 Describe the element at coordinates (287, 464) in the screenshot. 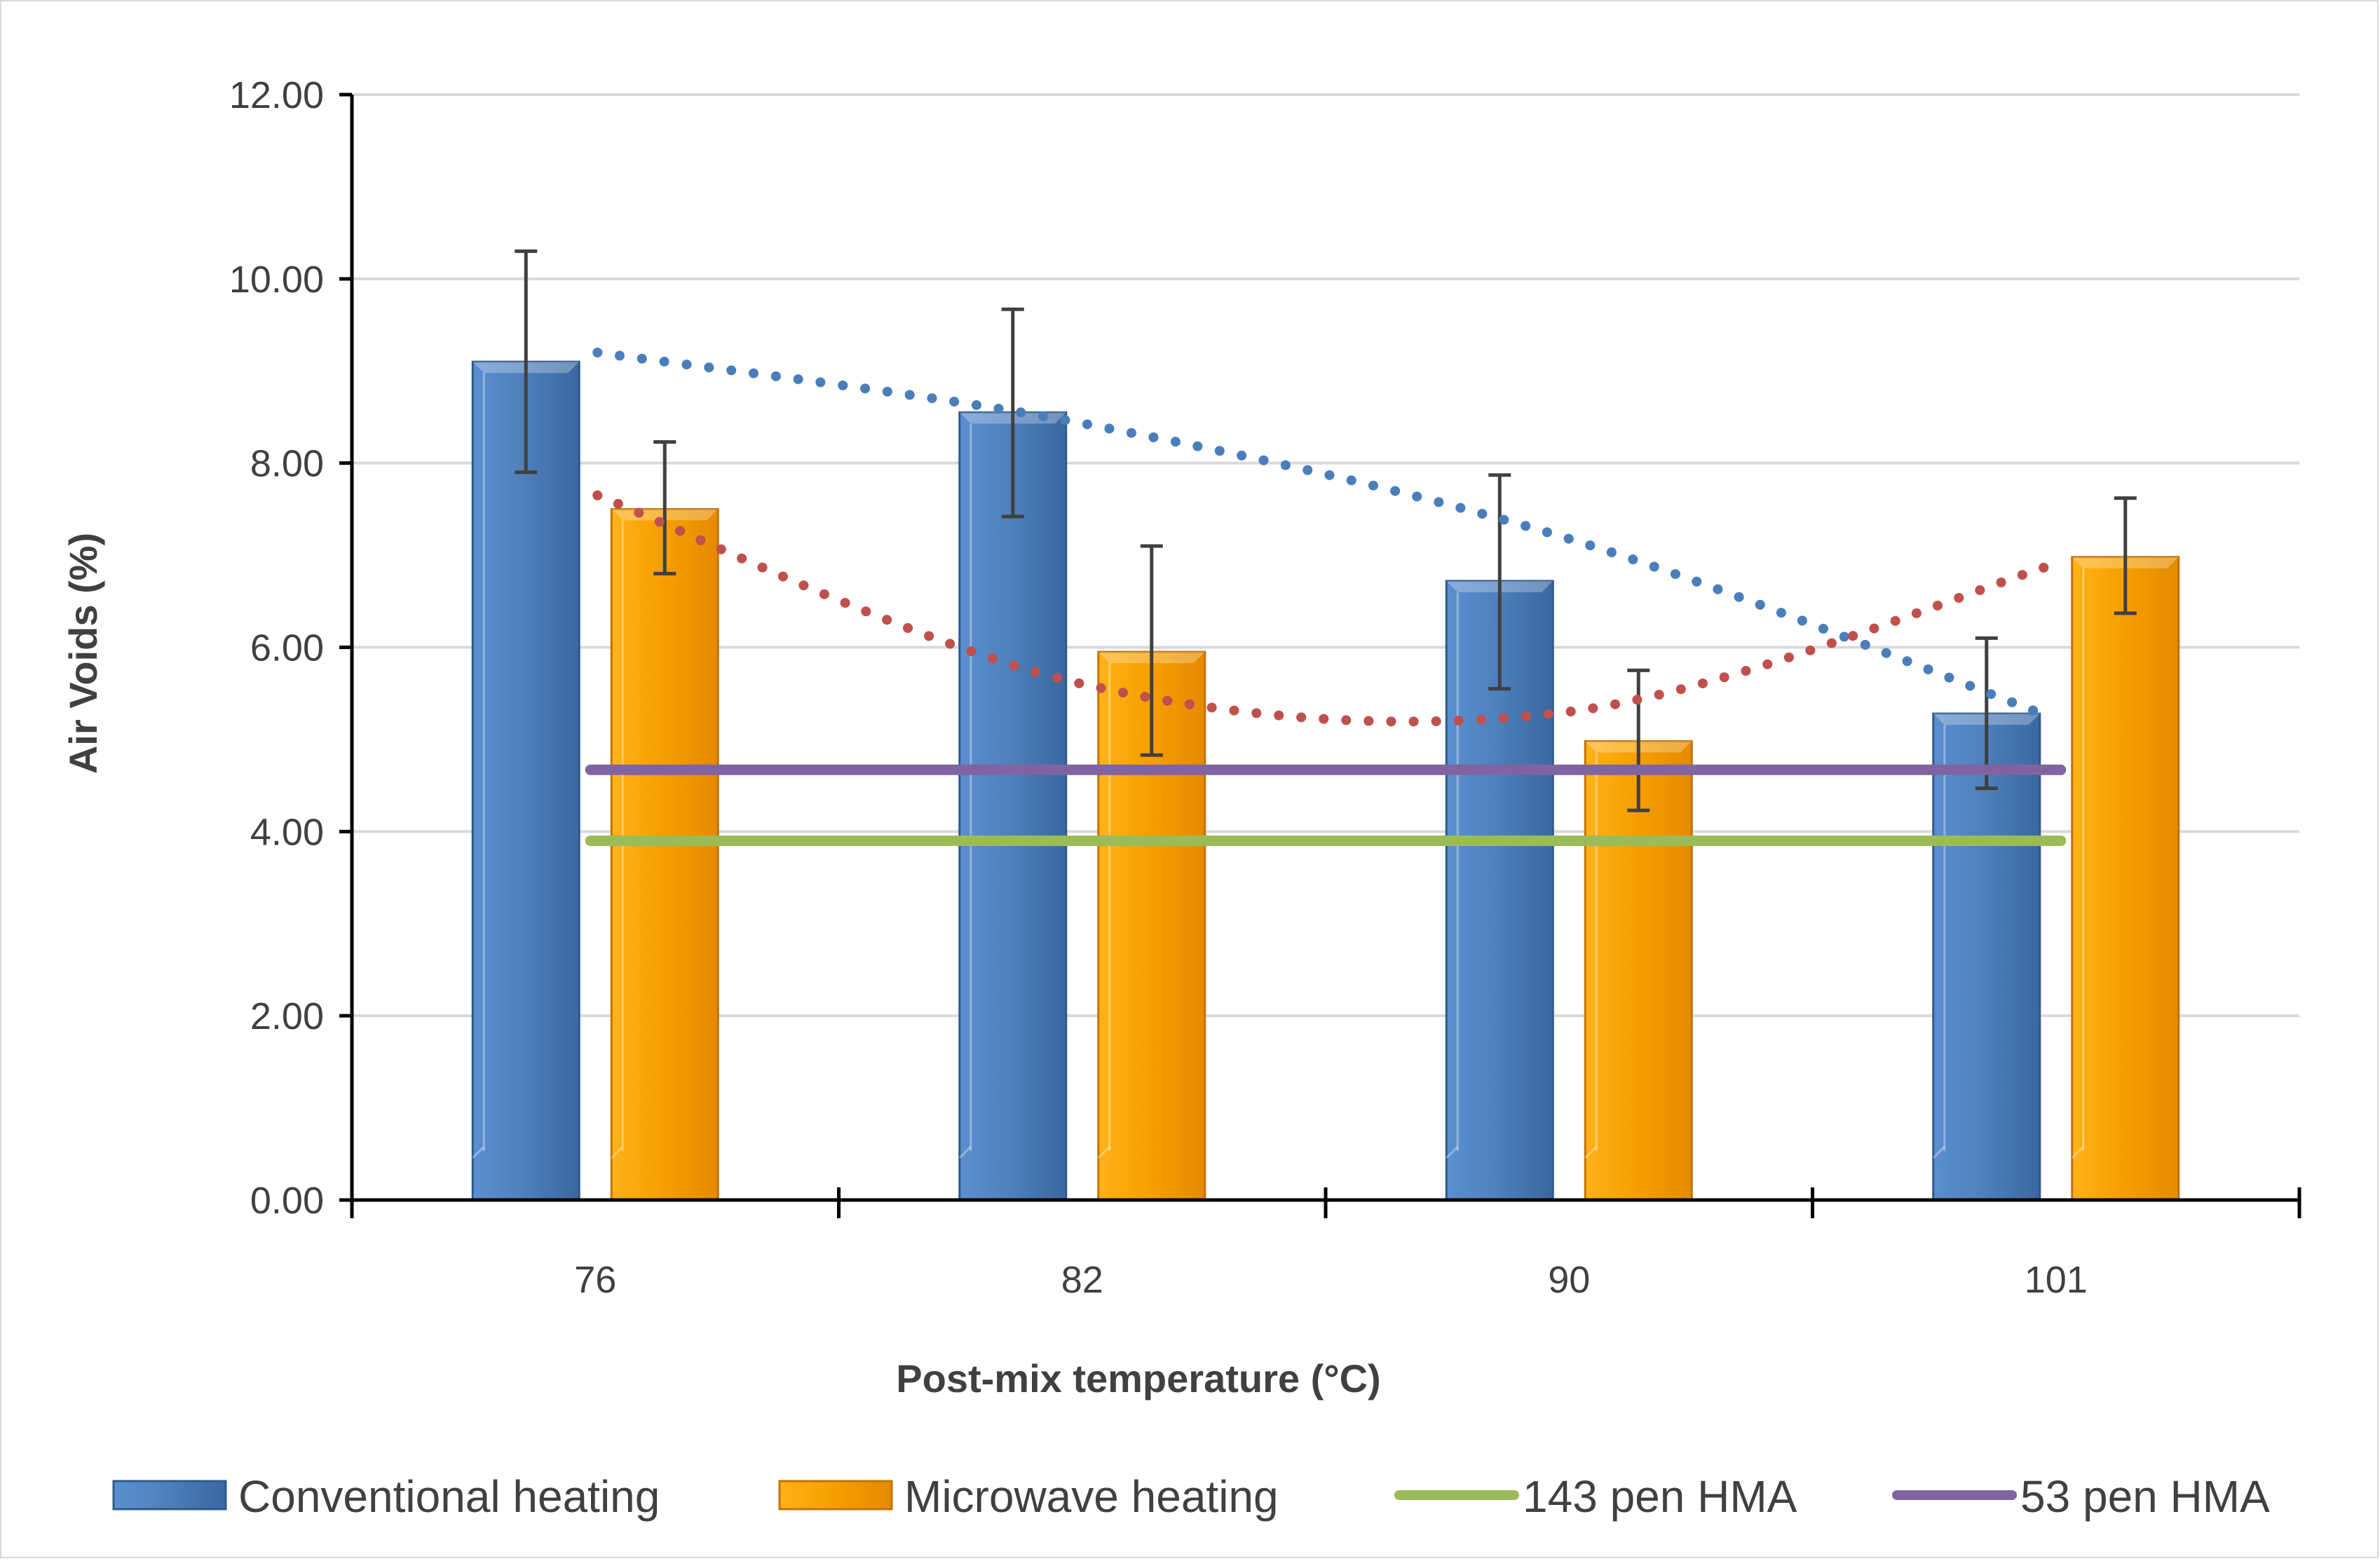

I see `y-tick-label: 8.00` at that location.